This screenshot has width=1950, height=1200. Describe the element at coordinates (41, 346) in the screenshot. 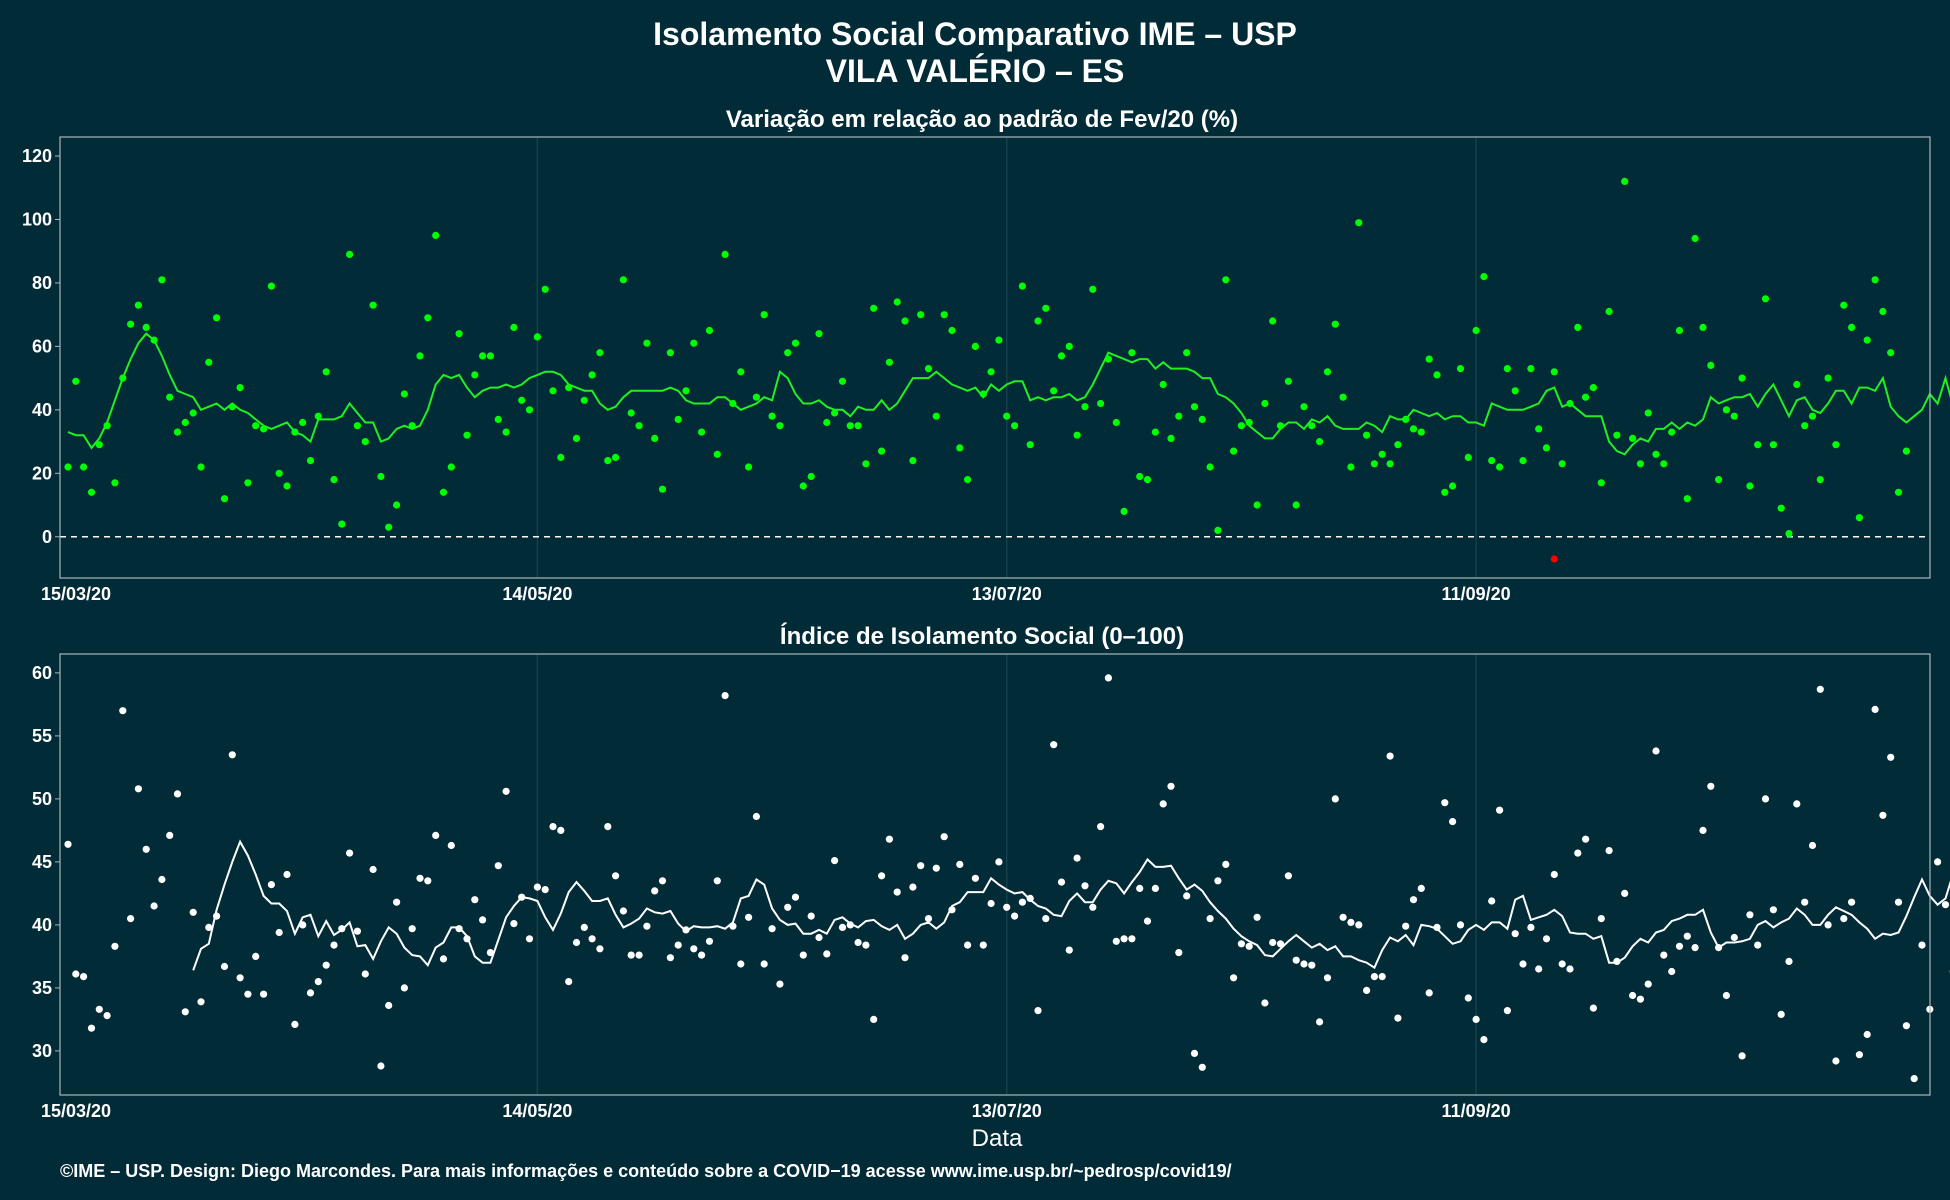

I see `variation-y-axis: 0 20 40 60 80 100 120` at that location.